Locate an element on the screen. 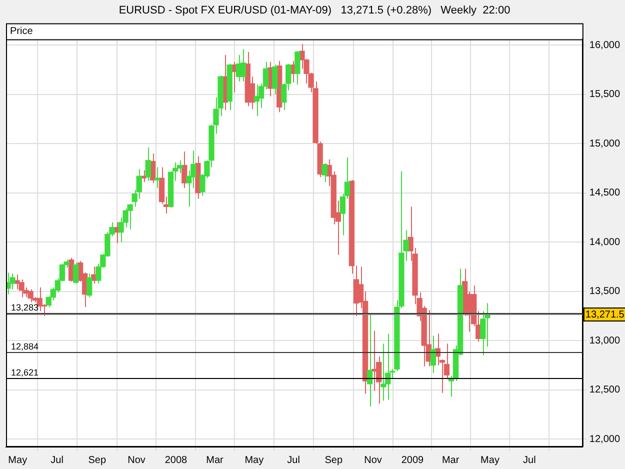 The image size is (625, 469). y-tick-label: 12,500 is located at coordinates (604, 390).